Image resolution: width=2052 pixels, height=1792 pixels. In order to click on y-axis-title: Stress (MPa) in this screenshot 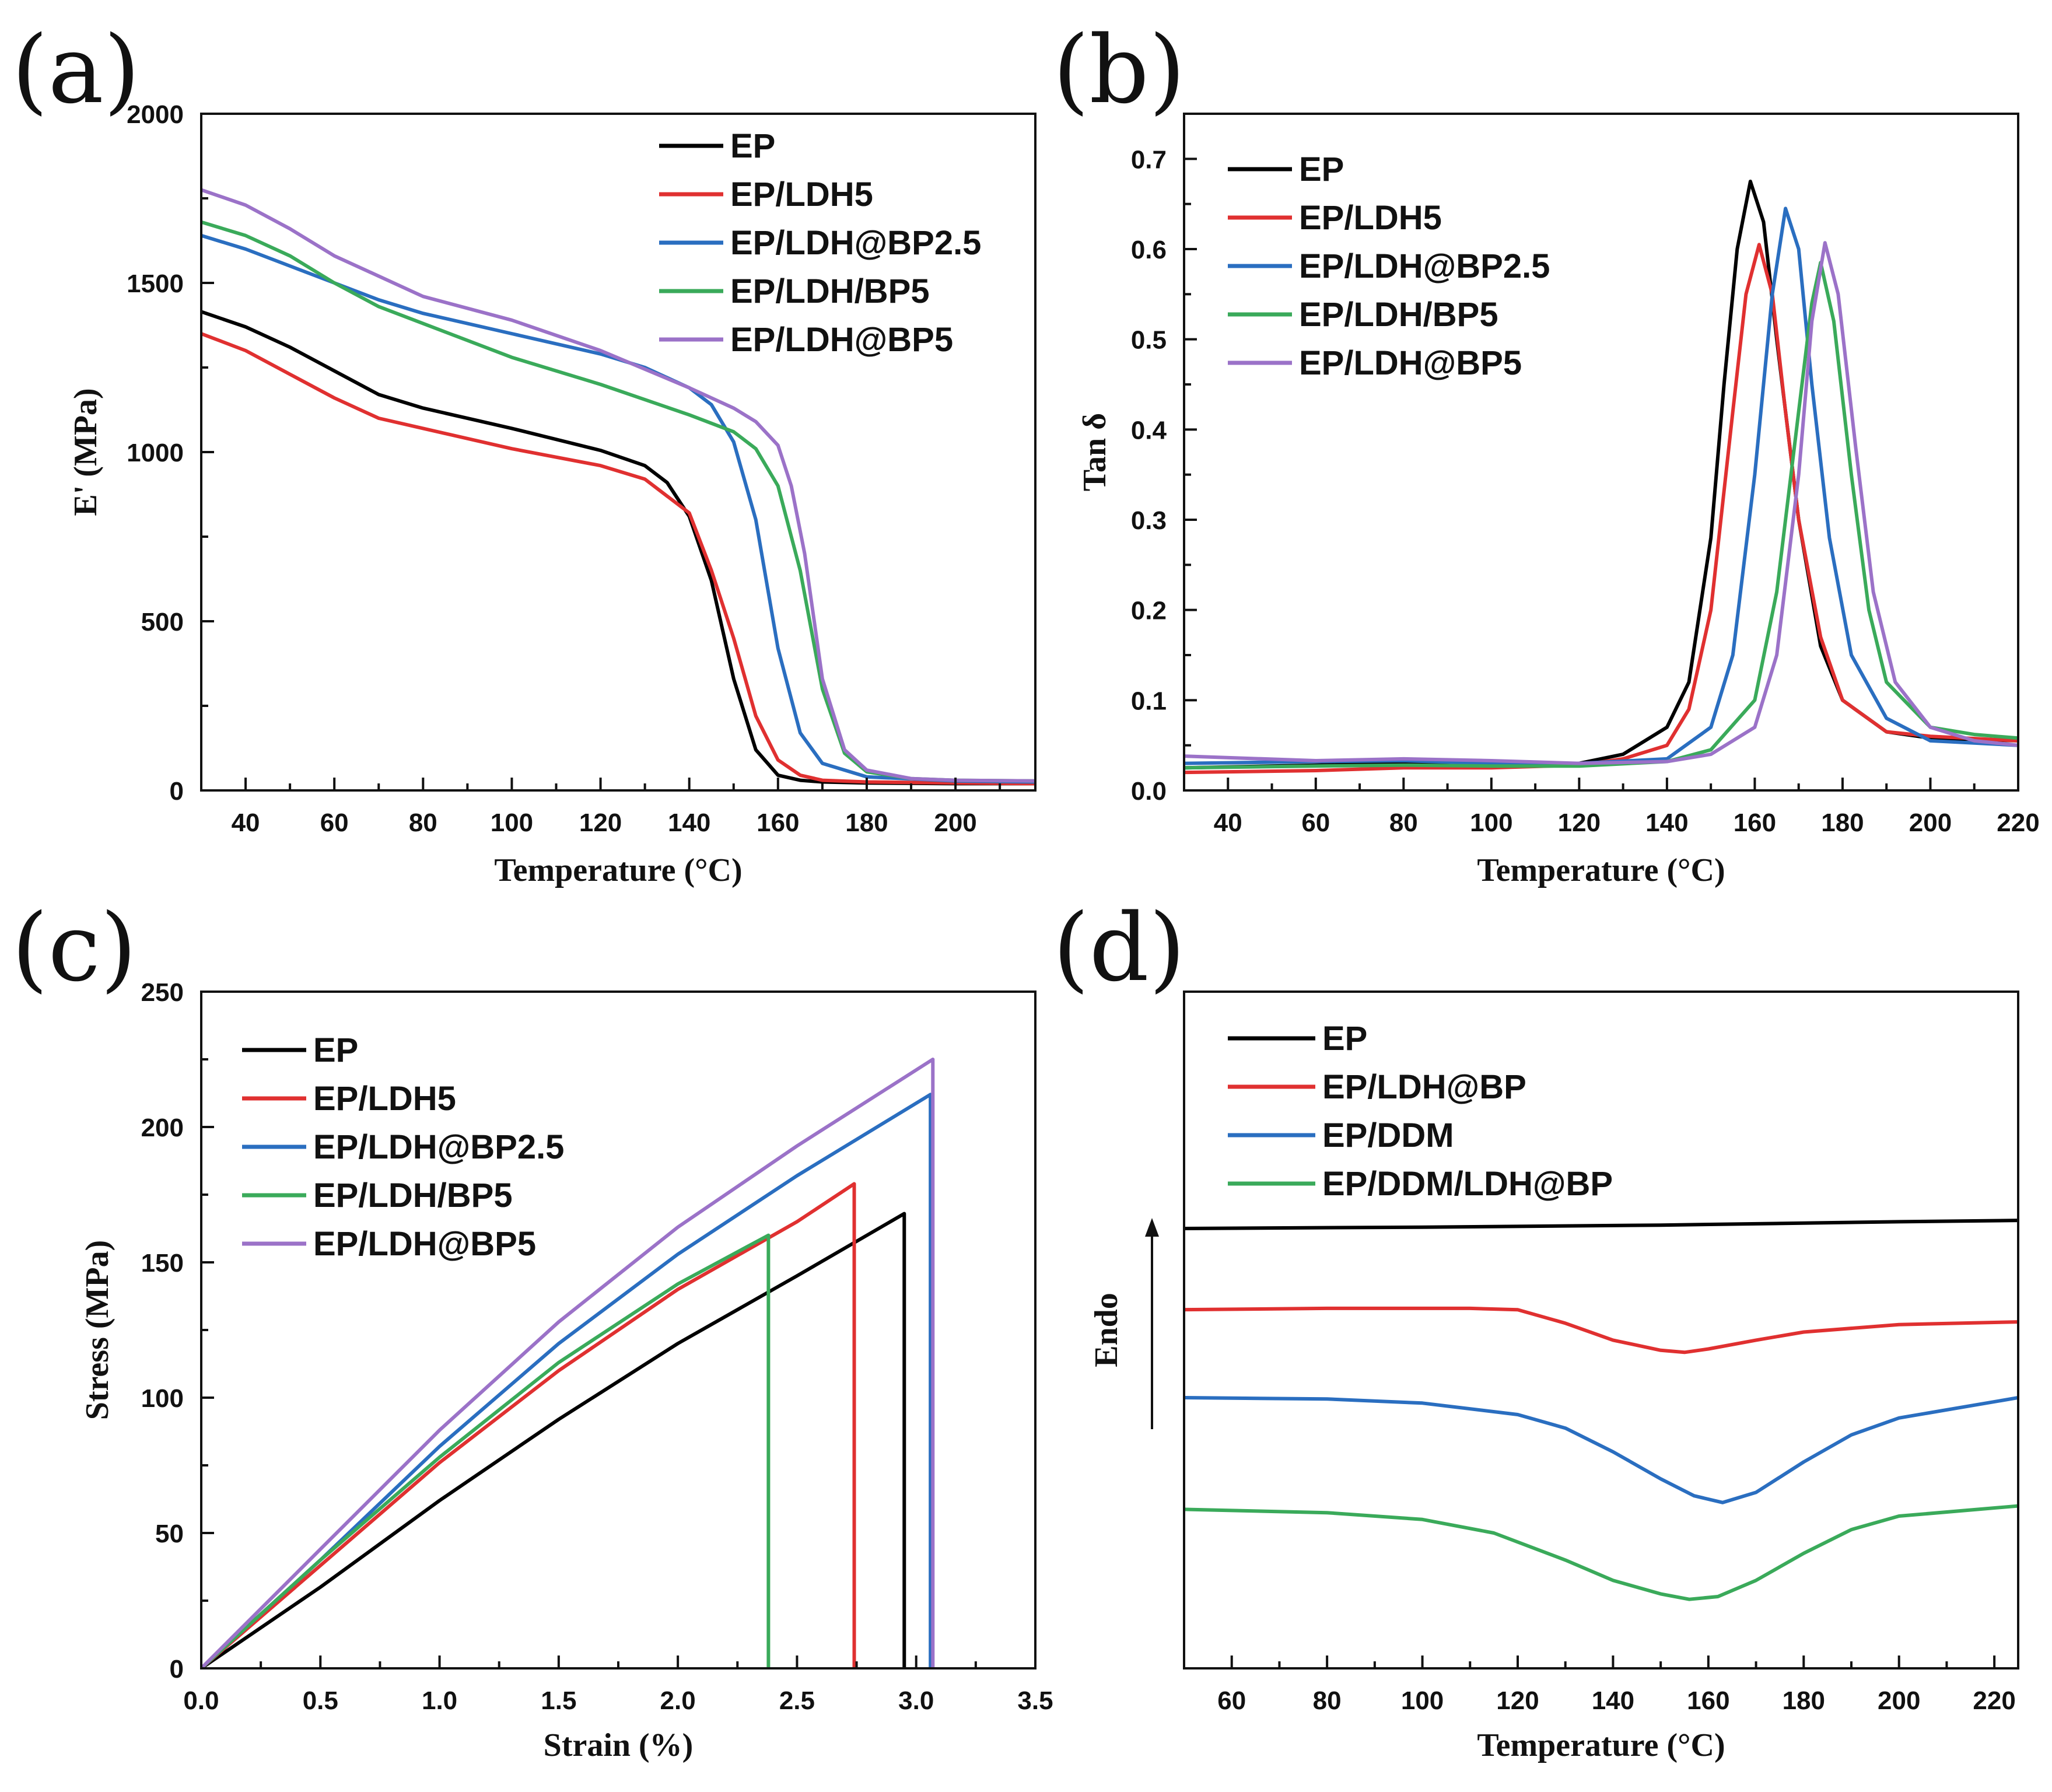, I will do `click(97, 1330)`.